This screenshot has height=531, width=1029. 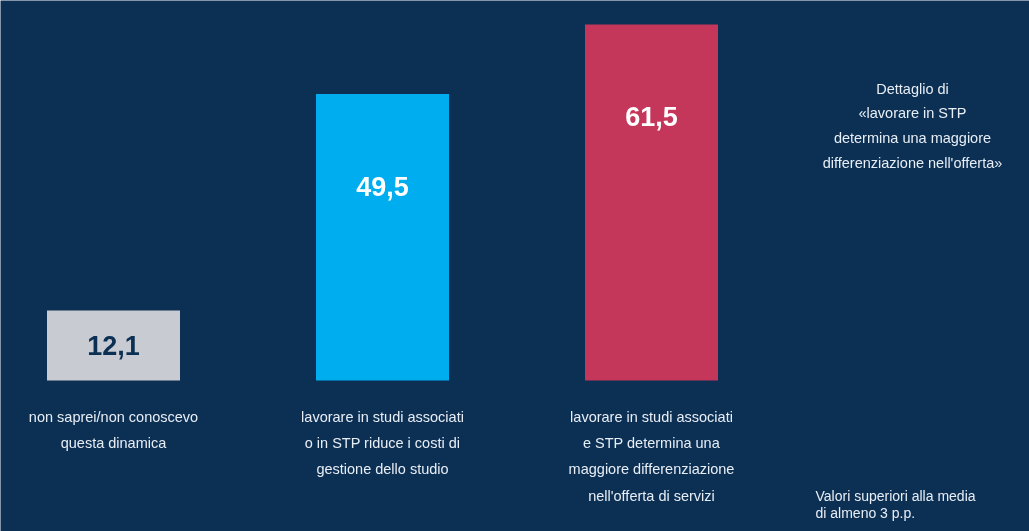 What do you see at coordinates (912, 125) in the screenshot?
I see `text: Dettaglio di «lavorare in STP determina una maggiore differenziazione nell'offerta»` at bounding box center [912, 125].